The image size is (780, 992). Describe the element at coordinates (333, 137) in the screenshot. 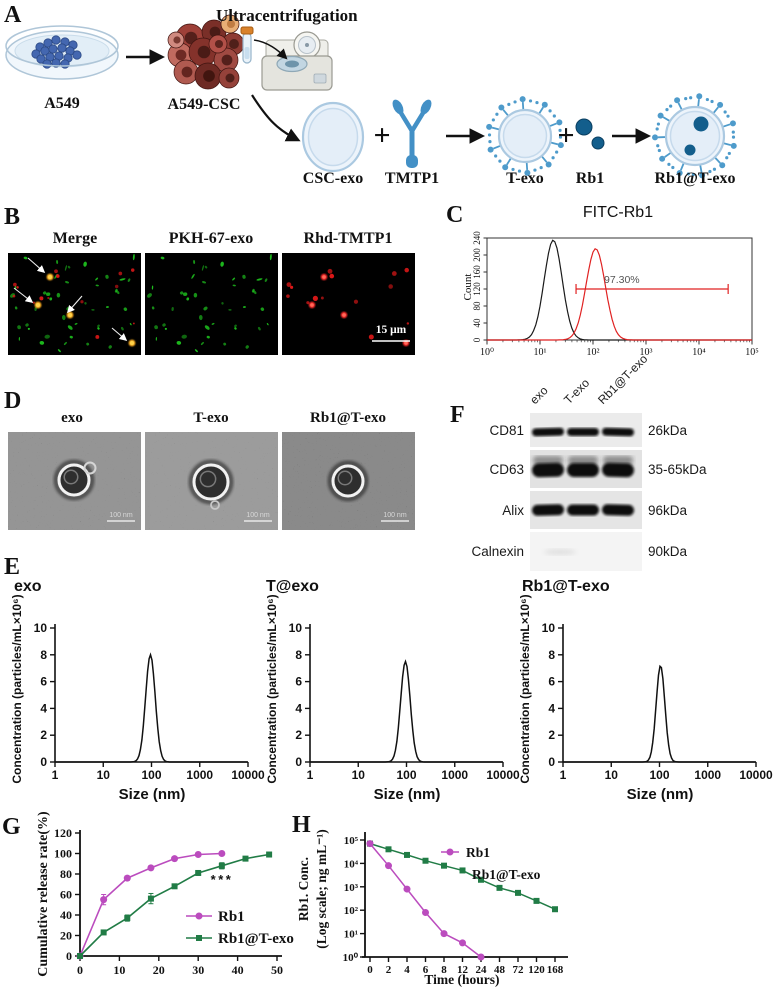

I see `csc-exo-icon` at that location.